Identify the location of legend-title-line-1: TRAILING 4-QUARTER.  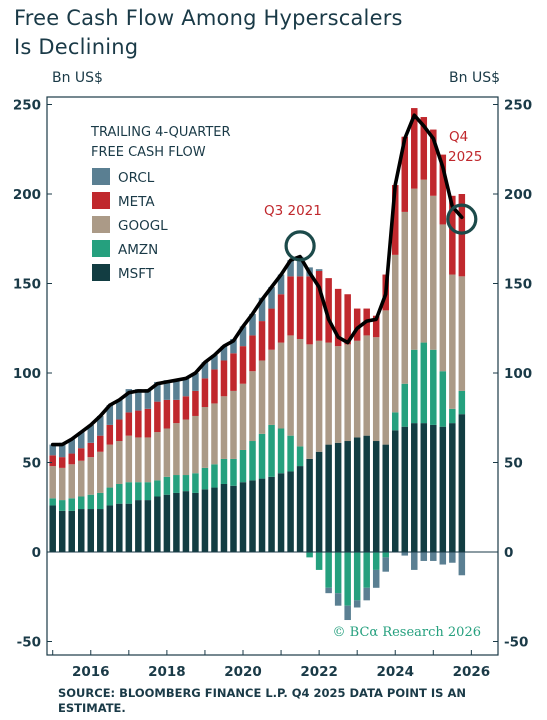
(160, 132).